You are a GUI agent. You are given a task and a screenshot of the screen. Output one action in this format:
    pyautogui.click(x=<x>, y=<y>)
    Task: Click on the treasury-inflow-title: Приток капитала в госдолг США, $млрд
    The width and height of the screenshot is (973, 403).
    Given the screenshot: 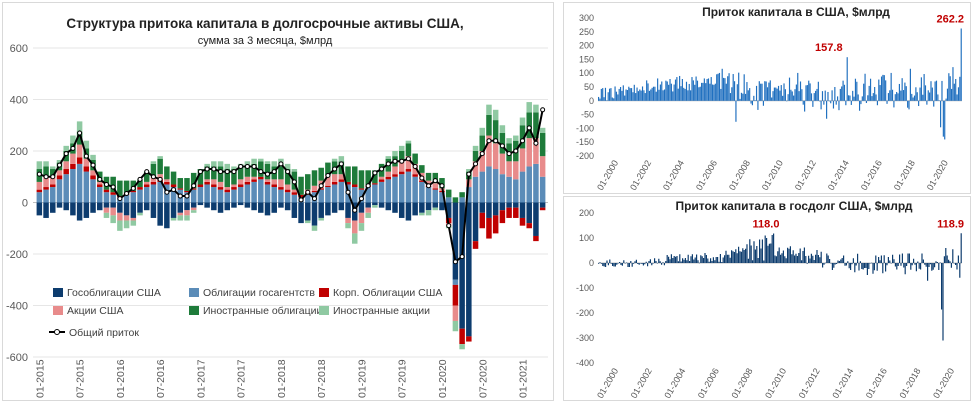 What is the action you would take?
    pyautogui.click(x=793, y=206)
    